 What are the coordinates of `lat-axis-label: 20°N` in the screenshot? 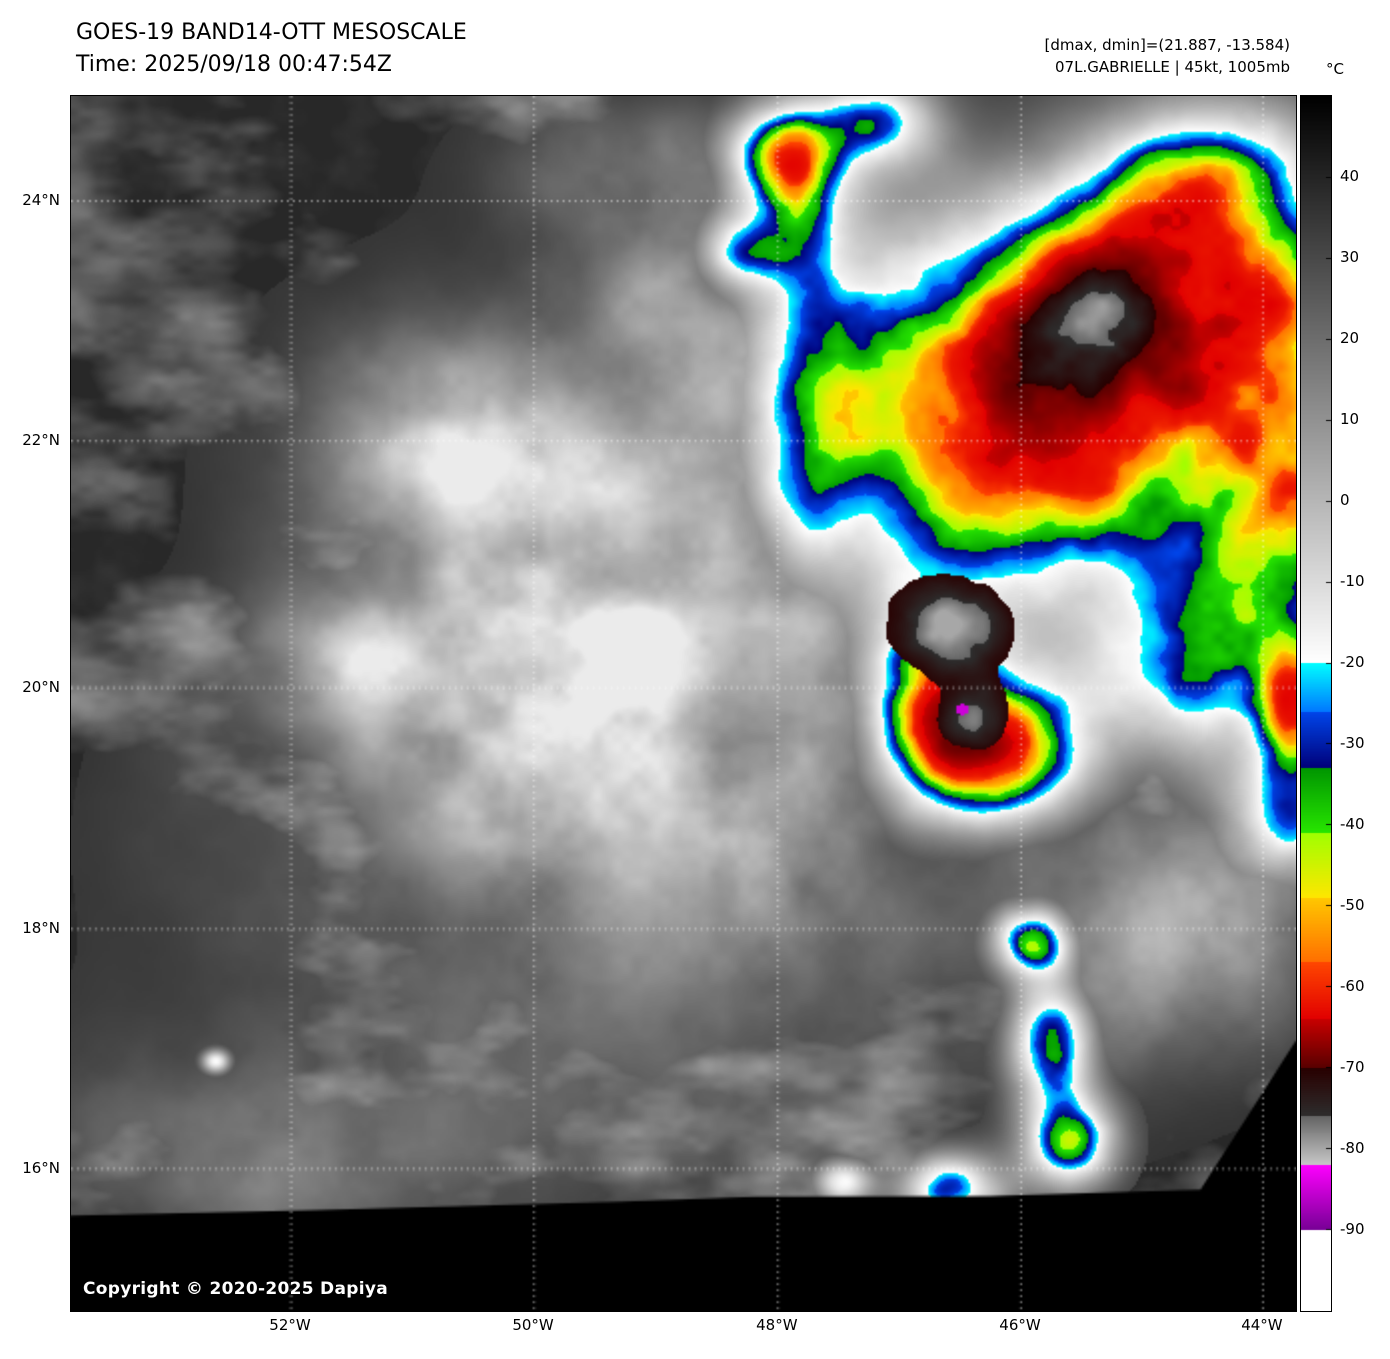 It's located at (41, 686).